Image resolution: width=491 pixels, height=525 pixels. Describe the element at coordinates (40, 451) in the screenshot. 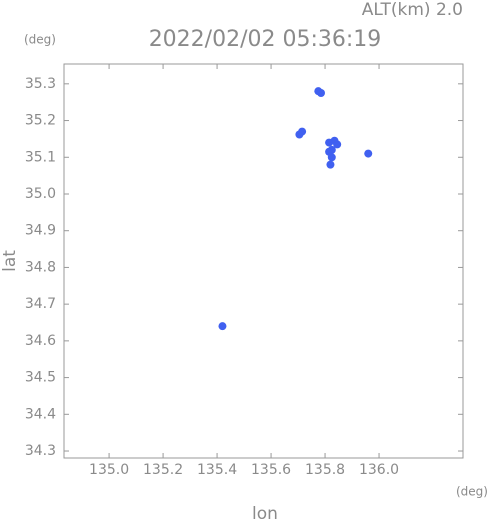

I see `y-tick-label: 34.3` at that location.